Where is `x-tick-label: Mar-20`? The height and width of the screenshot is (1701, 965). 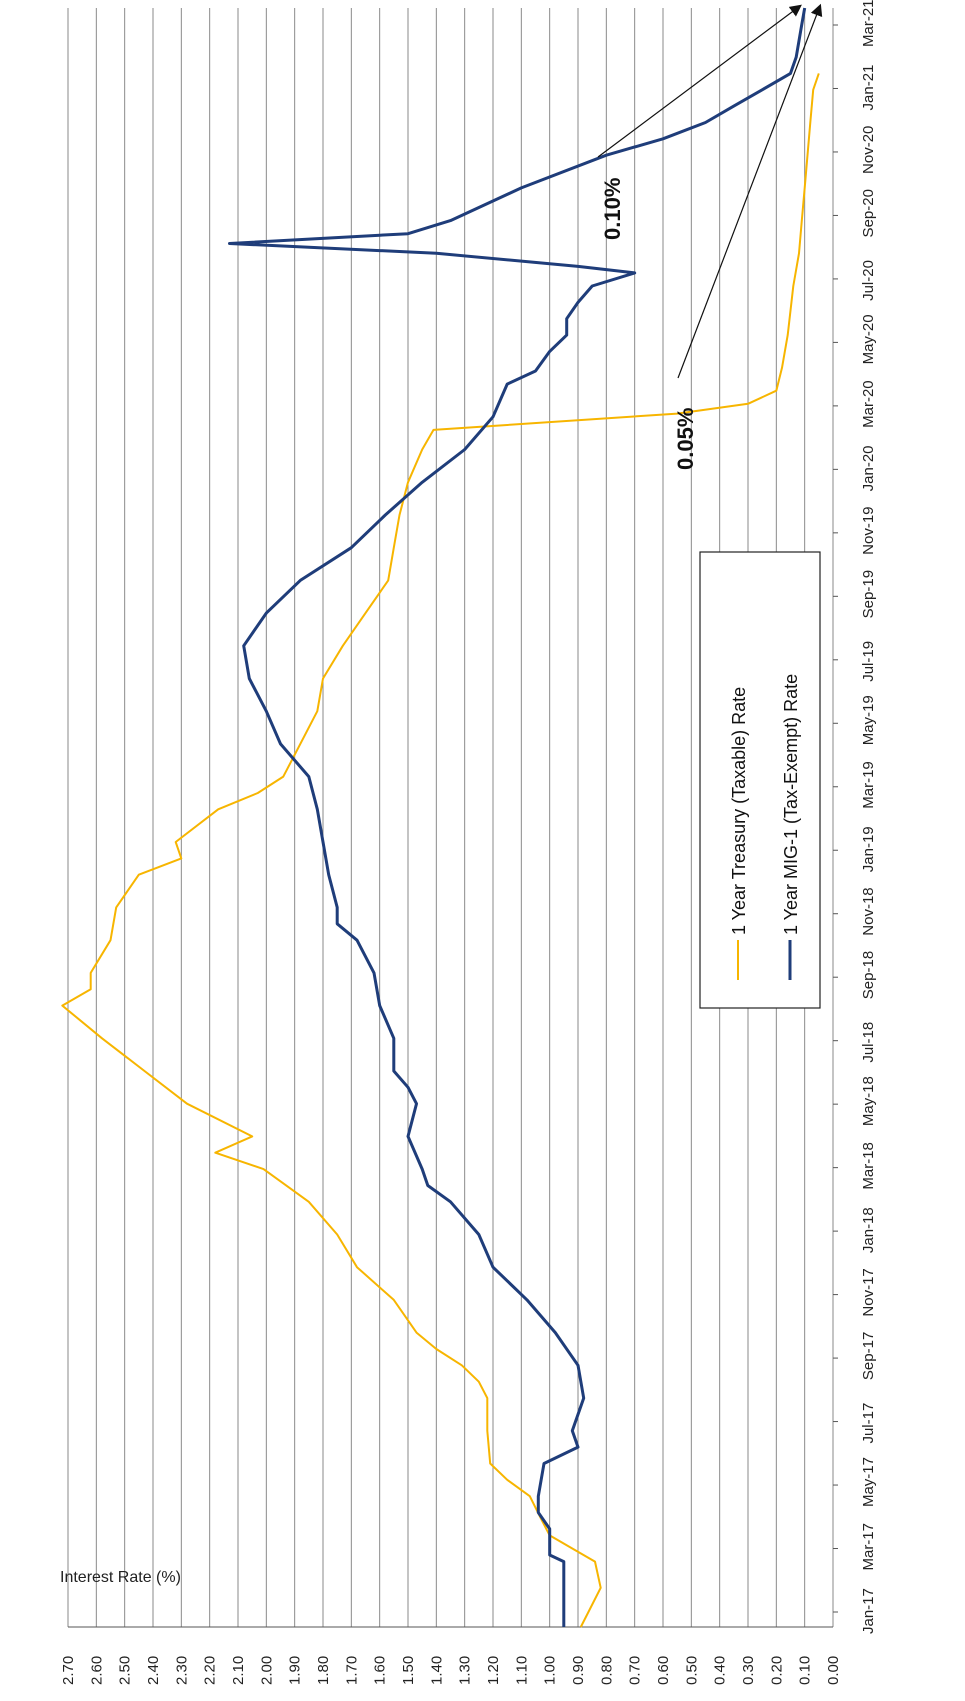
x-tick-label: Mar-20 is located at coordinates (868, 404).